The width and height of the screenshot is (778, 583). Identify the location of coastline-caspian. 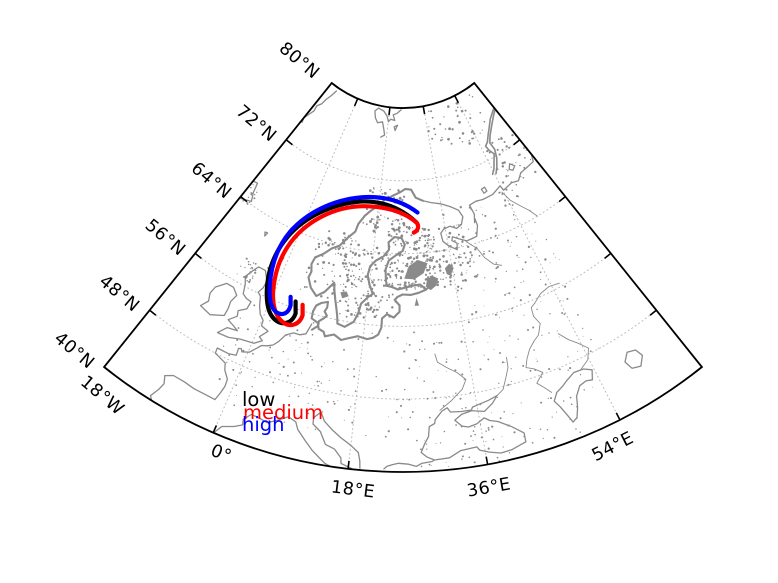
(573, 395).